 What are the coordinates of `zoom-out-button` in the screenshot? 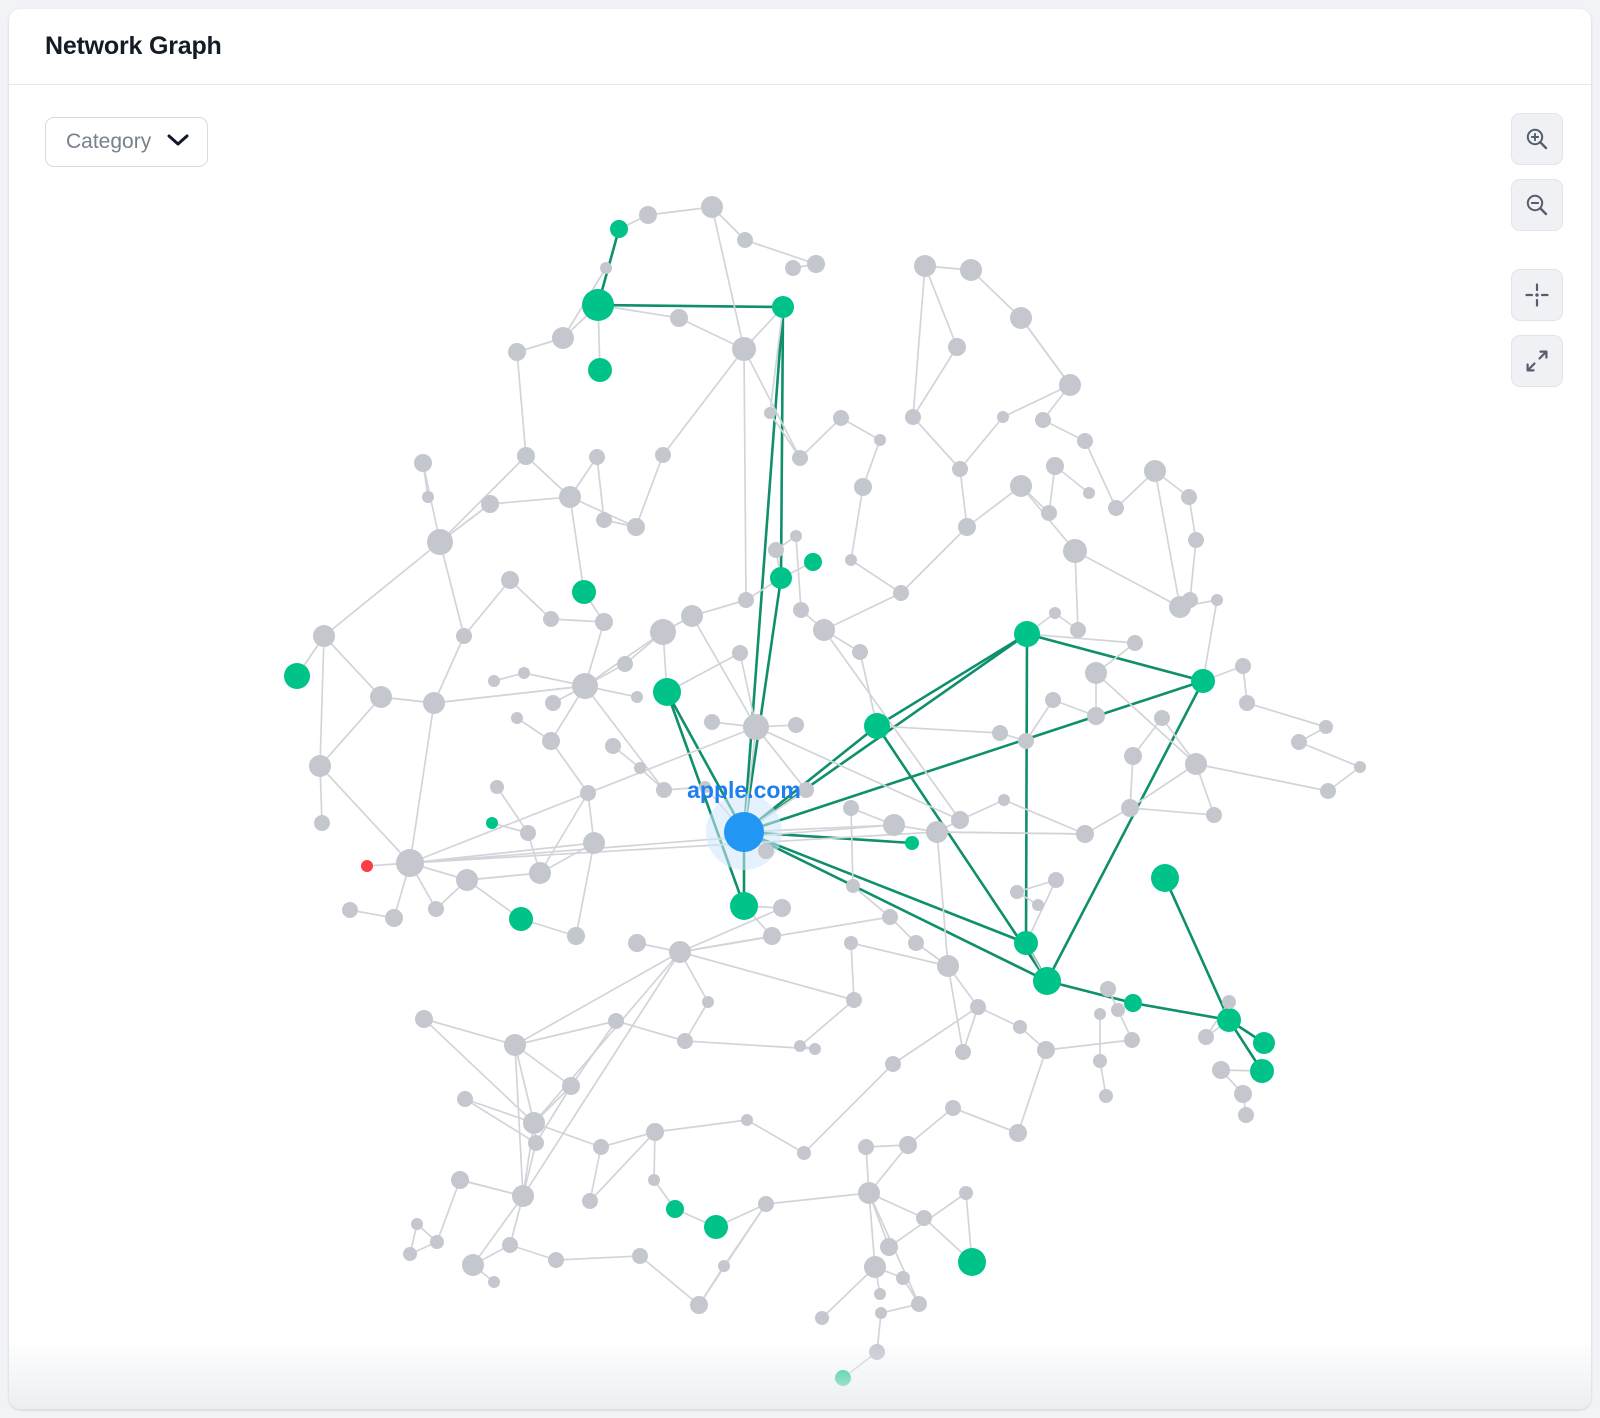 It's located at (1537, 205).